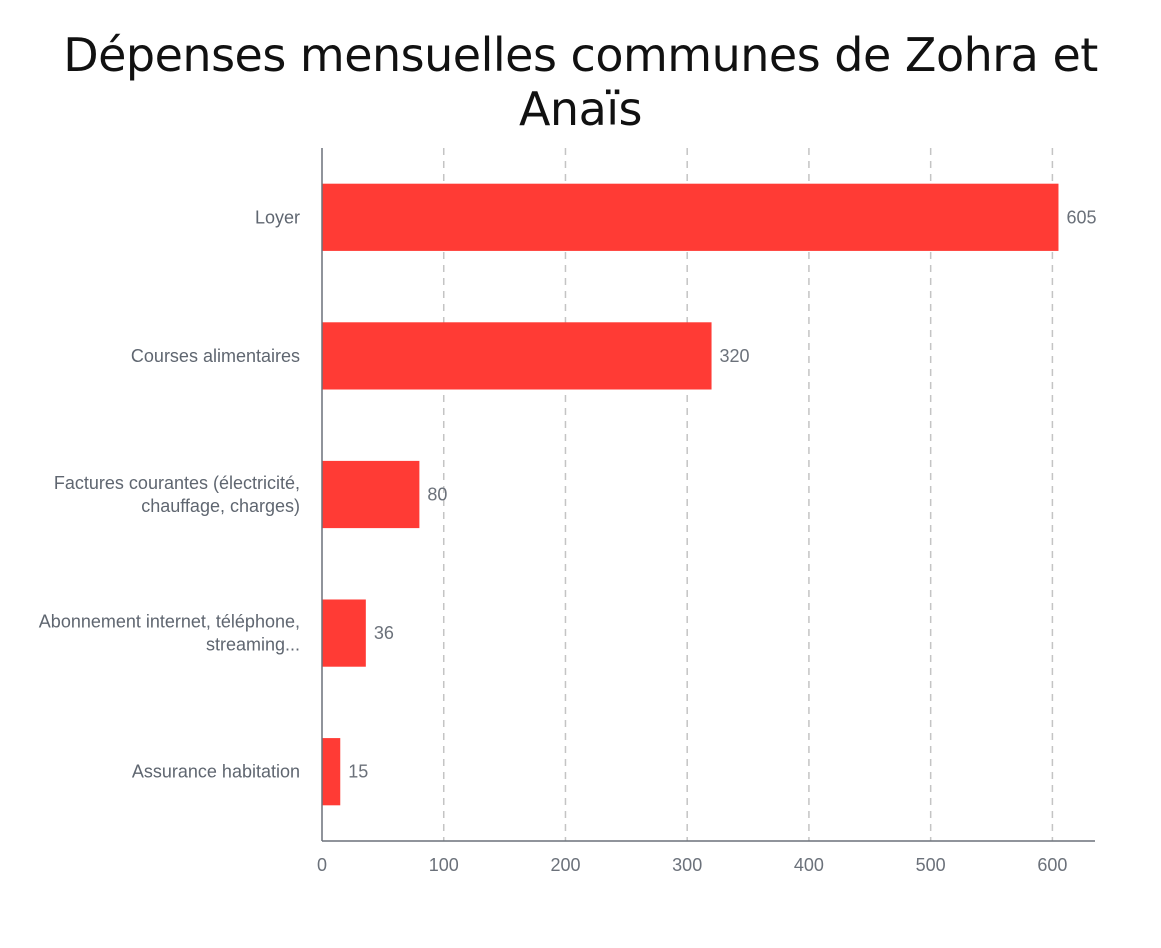 Image resolution: width=1161 pixels, height=948 pixels. What do you see at coordinates (384, 633) in the screenshot?
I see `value-label: 36` at bounding box center [384, 633].